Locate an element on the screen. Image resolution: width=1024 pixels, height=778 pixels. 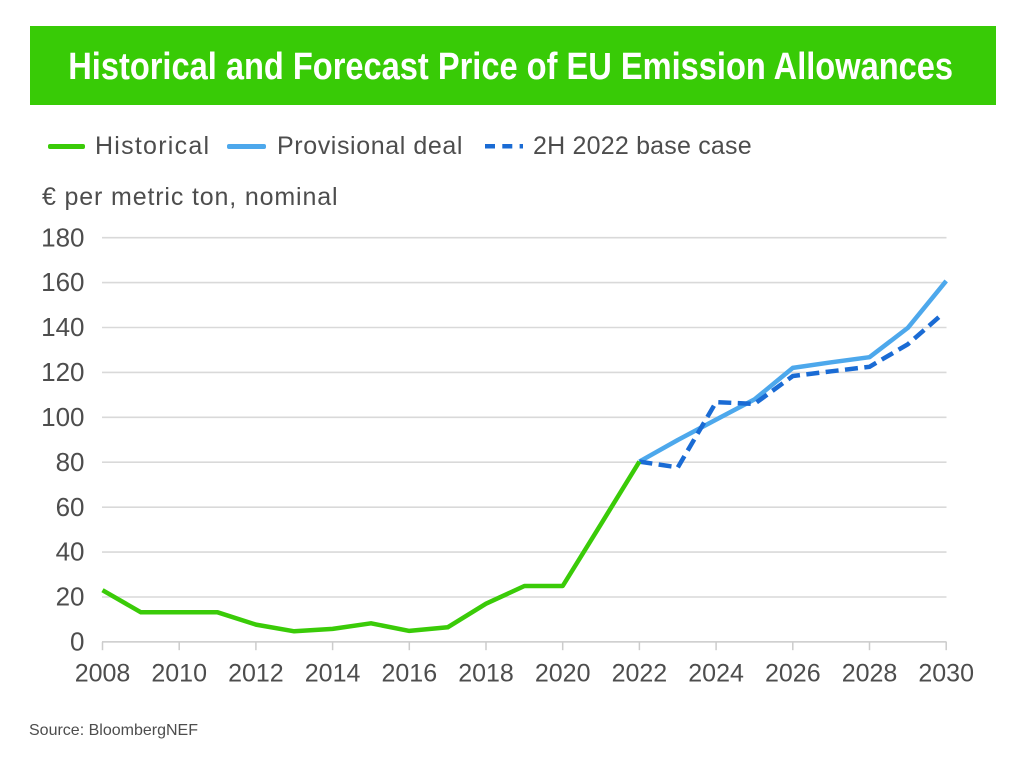
svg-text: 20 is located at coordinates (70, 597).